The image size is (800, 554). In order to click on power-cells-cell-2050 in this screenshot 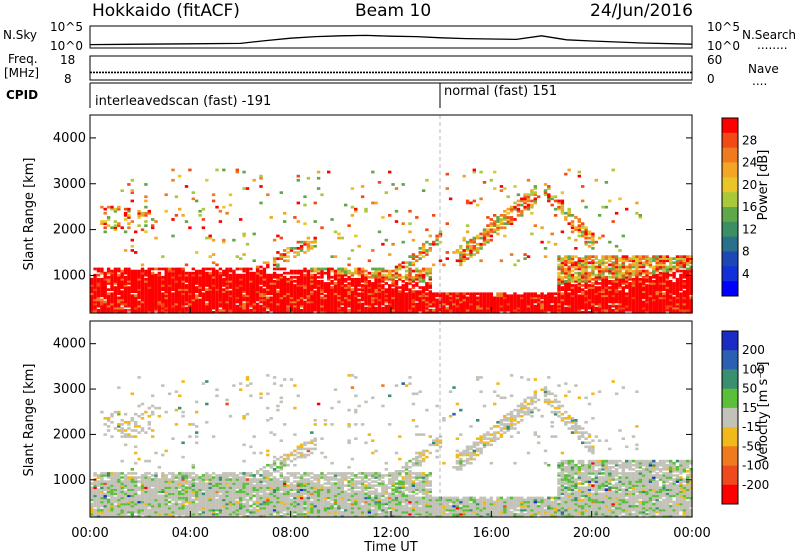, I will do `click(396, 304)`.